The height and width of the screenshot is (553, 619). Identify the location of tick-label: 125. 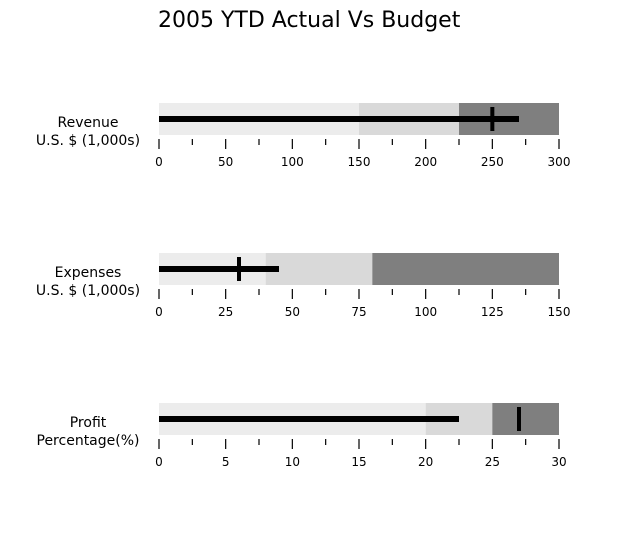
(492, 312).